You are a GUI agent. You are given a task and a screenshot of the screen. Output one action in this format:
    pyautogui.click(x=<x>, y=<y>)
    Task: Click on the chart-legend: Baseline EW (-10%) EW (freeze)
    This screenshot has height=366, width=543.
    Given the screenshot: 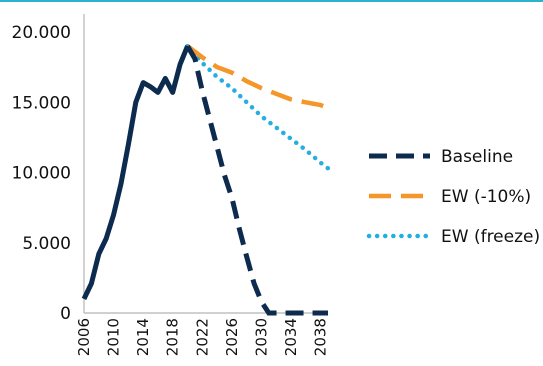 What is the action you would take?
    pyautogui.click(x=453, y=197)
    